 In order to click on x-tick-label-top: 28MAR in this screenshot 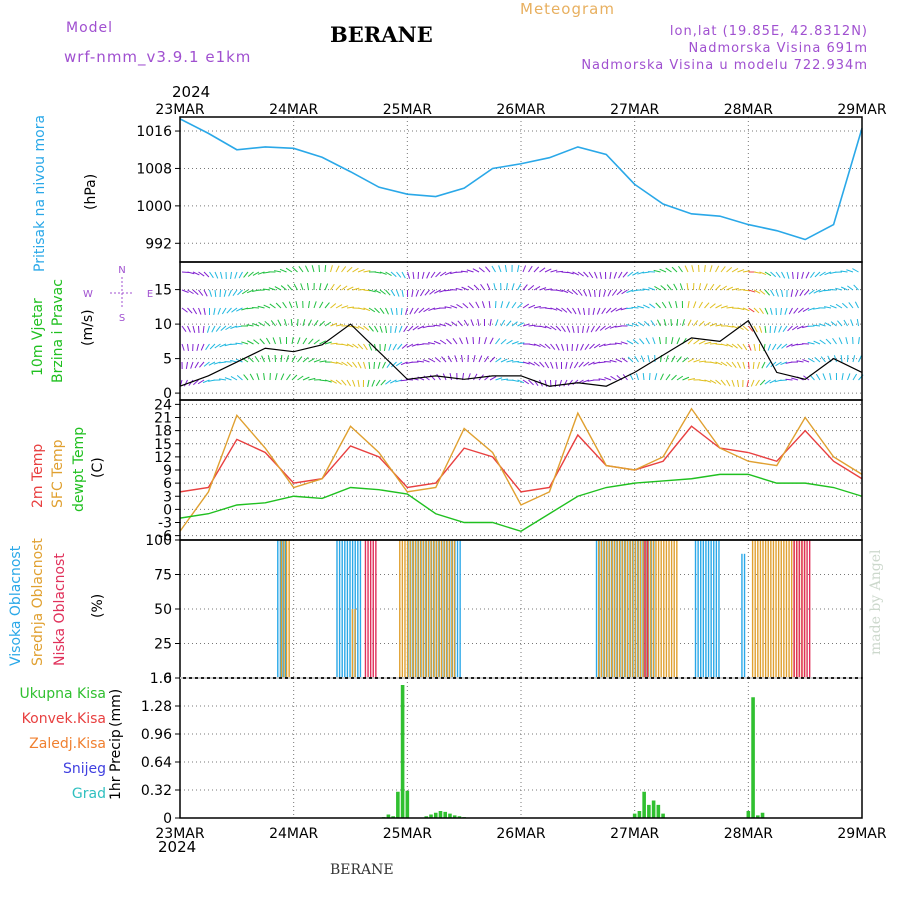, I will do `click(748, 110)`.